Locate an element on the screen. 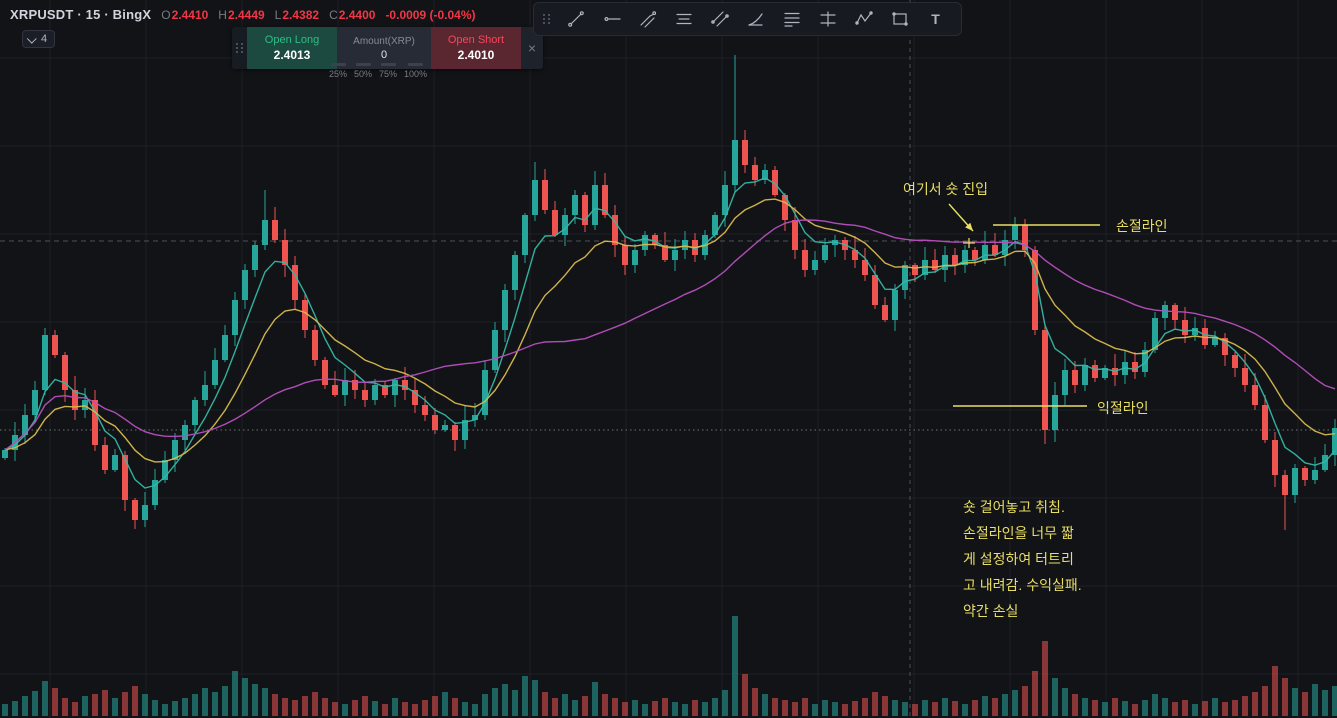 This screenshot has height=718, width=1337. parallel-channel-icon is located at coordinates (719, 19).